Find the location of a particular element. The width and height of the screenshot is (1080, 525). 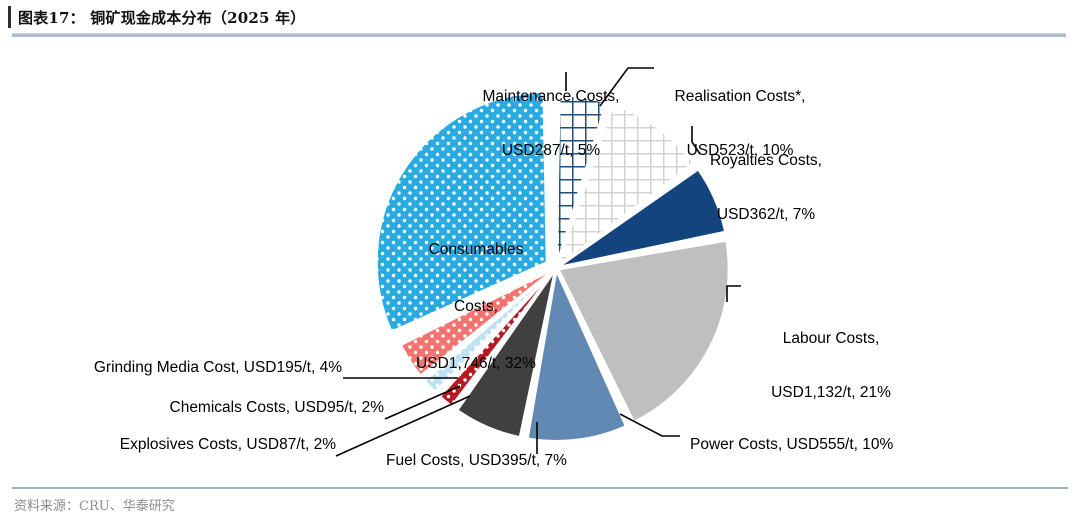

figure-header: 图表17： 铜矿现金成本分布（2025 年） is located at coordinates (540, 18).